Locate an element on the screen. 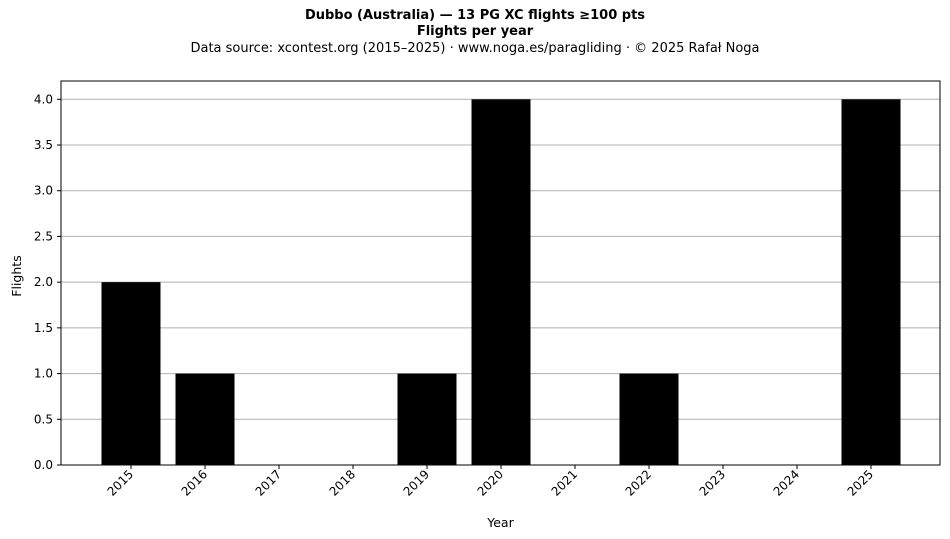  y-tick-label: 2.5 is located at coordinates (43, 236).